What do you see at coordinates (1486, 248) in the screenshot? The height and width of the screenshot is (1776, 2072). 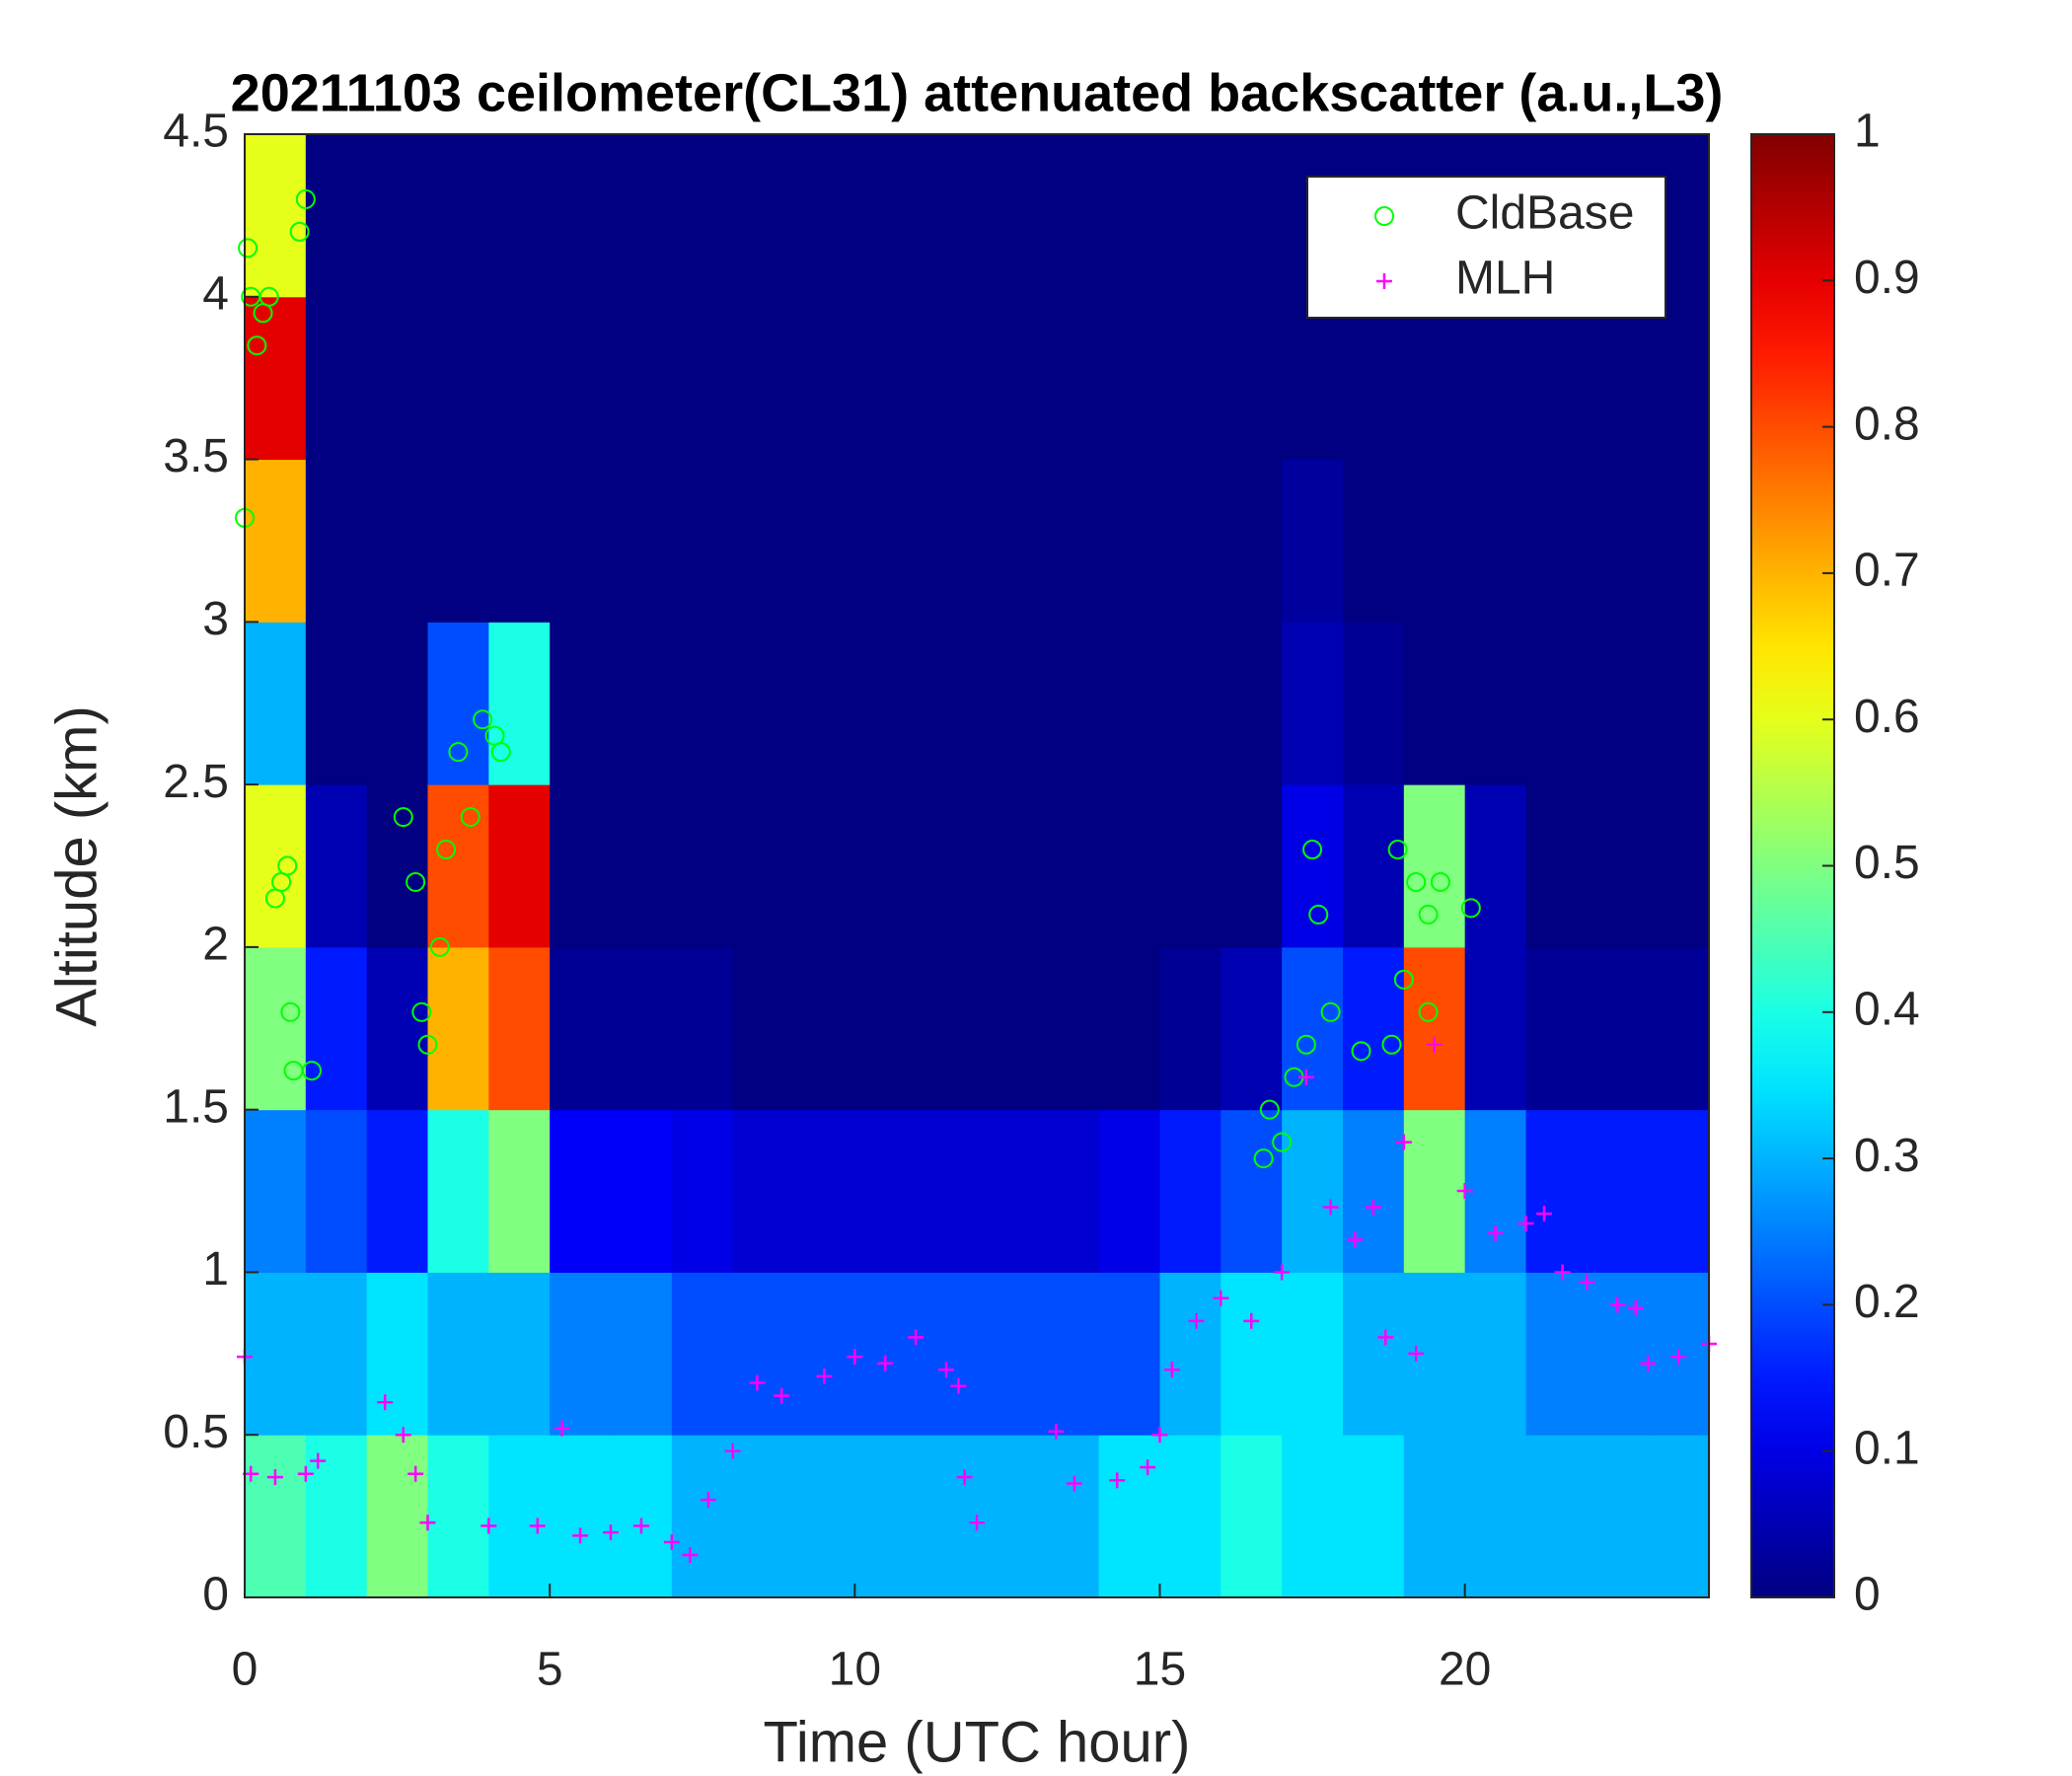 I see `legend-box` at bounding box center [1486, 248].